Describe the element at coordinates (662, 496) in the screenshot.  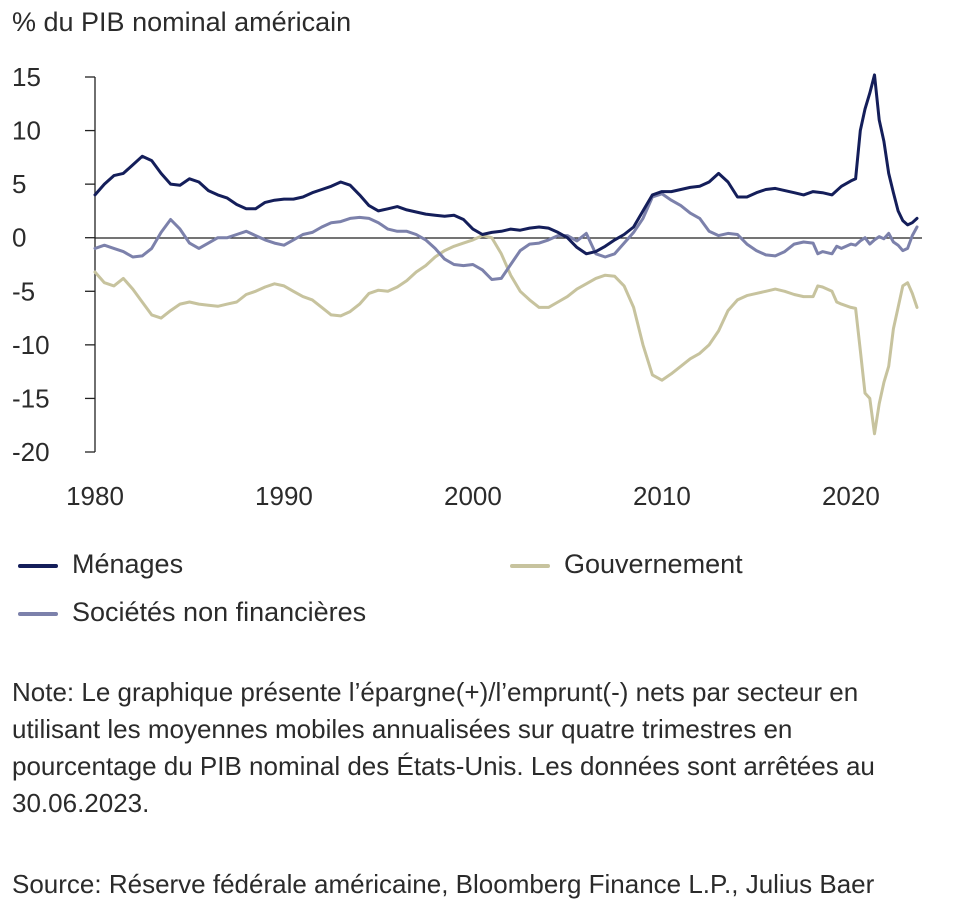
I see `x-tick-label: 2010` at that location.